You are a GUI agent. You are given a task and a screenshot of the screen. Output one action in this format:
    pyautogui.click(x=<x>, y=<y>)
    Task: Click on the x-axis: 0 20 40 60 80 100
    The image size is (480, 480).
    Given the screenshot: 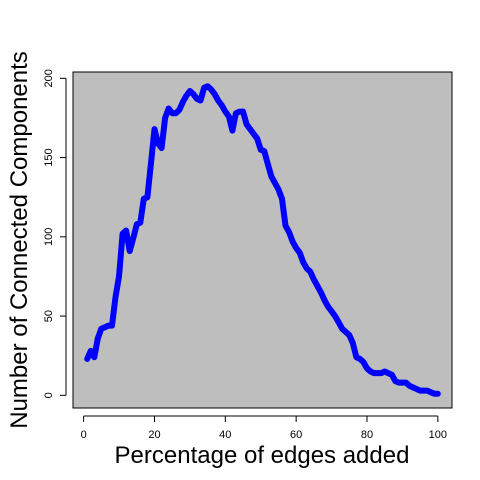 What is the action you would take?
    pyautogui.click(x=264, y=428)
    